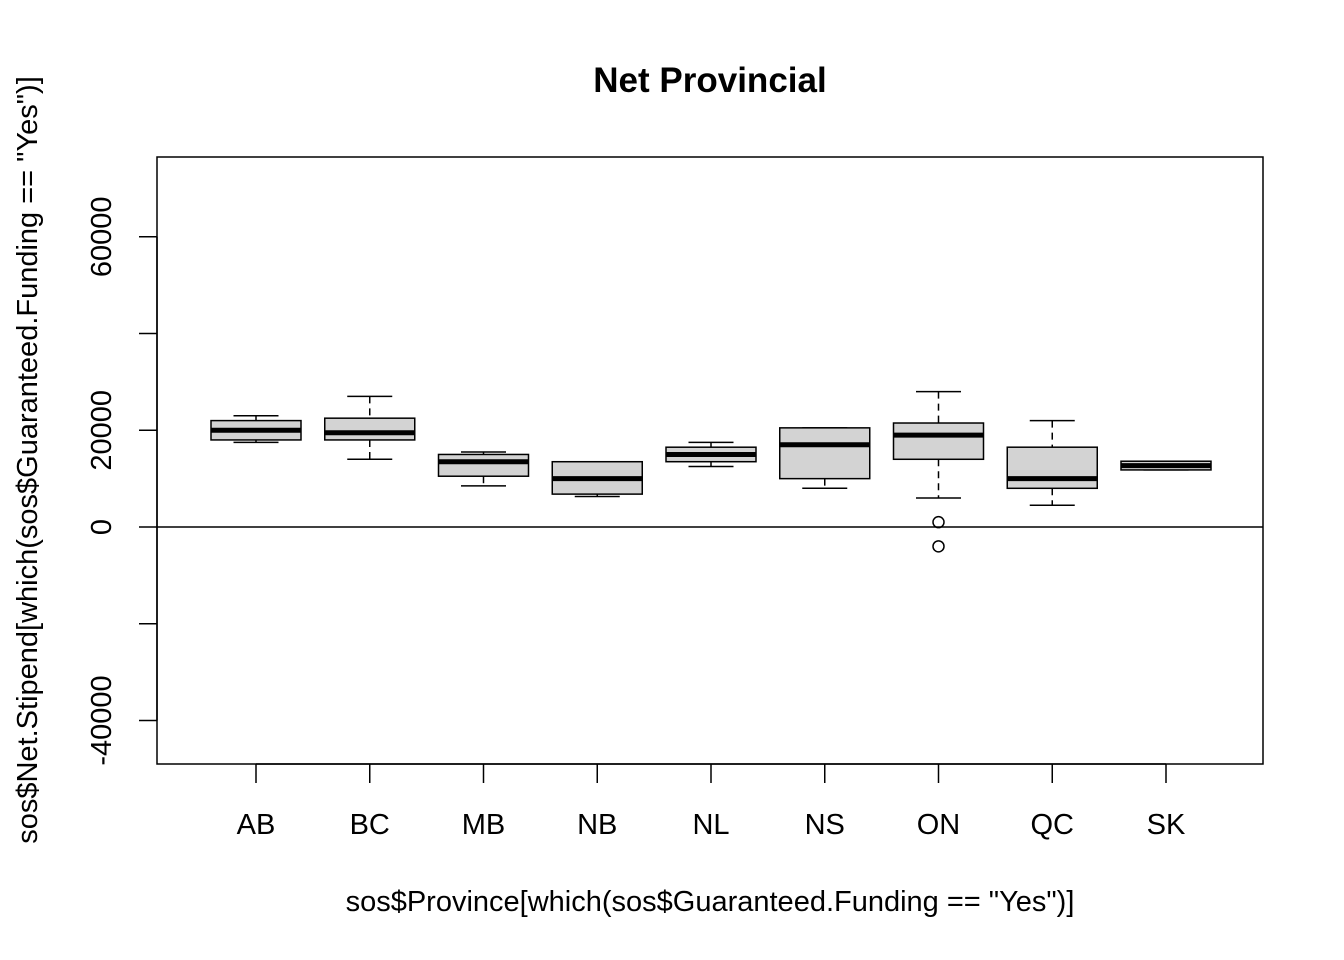 The width and height of the screenshot is (1344, 960). I want to click on x-tick-label: QC, so click(1053, 825).